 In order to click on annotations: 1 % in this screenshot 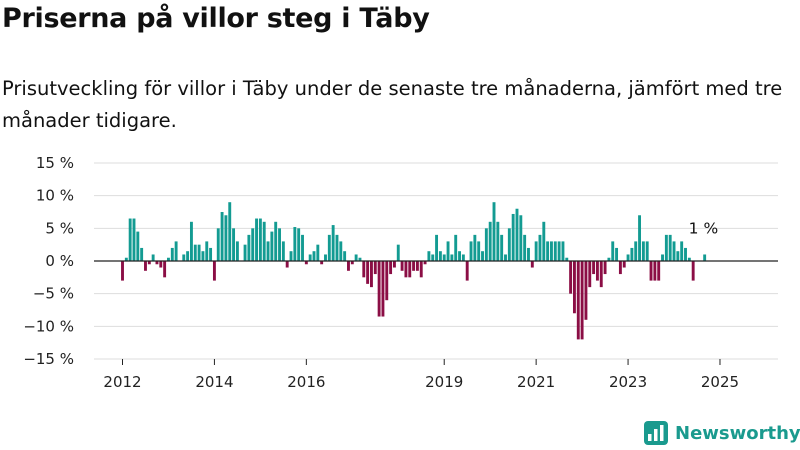, I will do `click(704, 228)`.